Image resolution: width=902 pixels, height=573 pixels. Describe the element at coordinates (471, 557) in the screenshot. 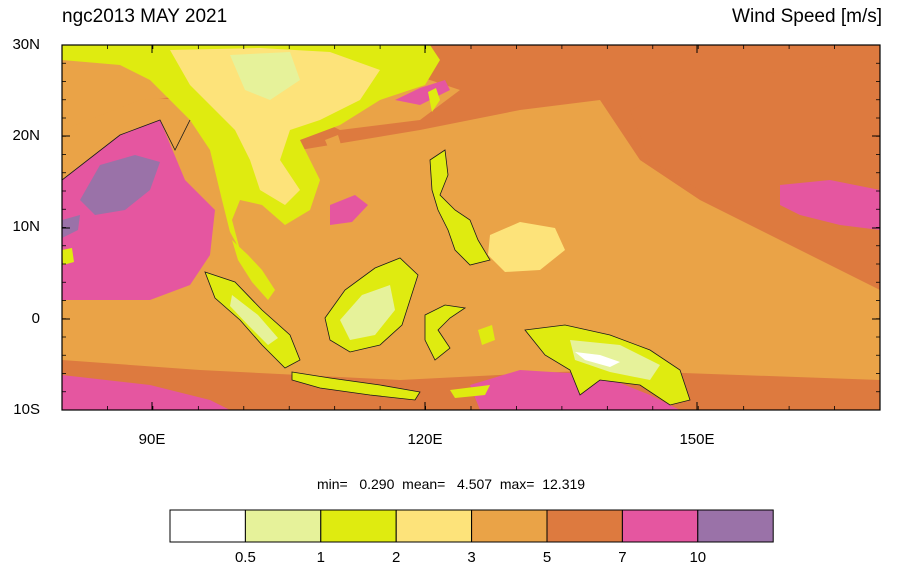

I see `colorbar-level-label: 3` at that location.